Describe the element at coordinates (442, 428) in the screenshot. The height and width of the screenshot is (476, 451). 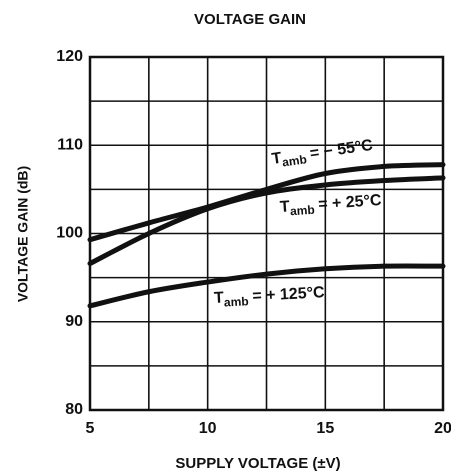
I see `x-tick-label: 20` at that location.